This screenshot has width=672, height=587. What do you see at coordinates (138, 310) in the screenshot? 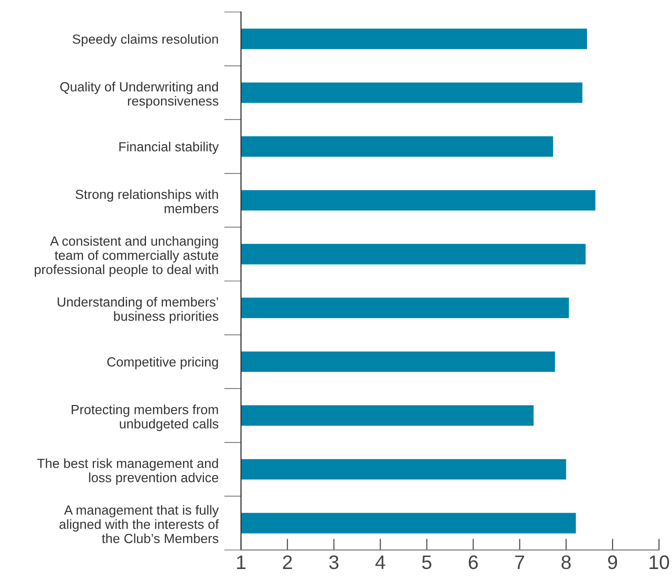
I see `y-tick-label: Understanding of members’ business priorities` at bounding box center [138, 310].